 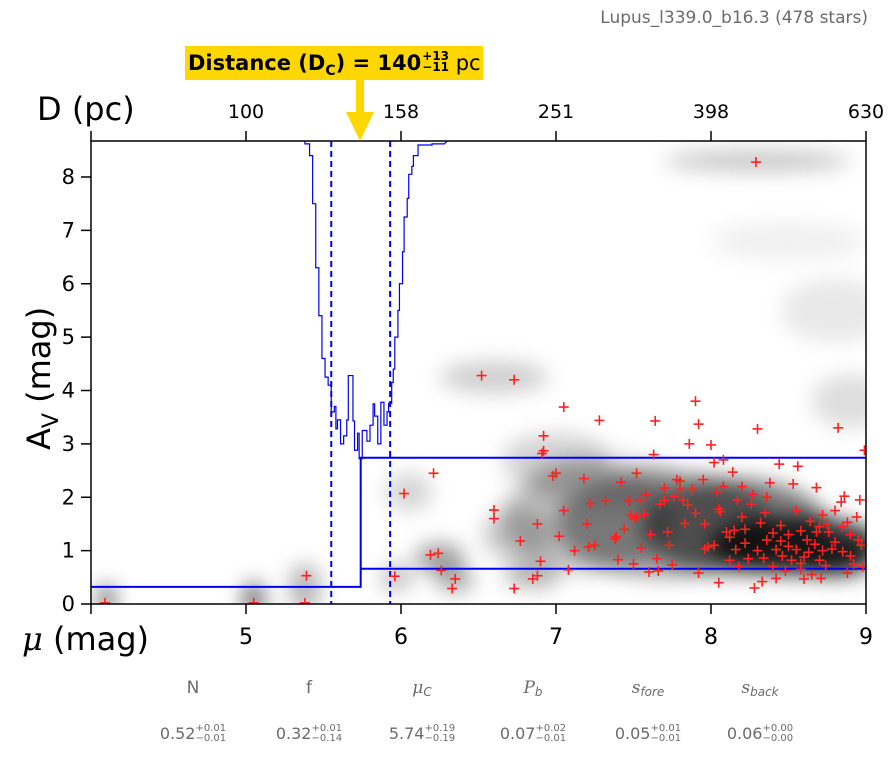 What do you see at coordinates (360, 110) in the screenshot?
I see `distance-arrow-icon` at bounding box center [360, 110].